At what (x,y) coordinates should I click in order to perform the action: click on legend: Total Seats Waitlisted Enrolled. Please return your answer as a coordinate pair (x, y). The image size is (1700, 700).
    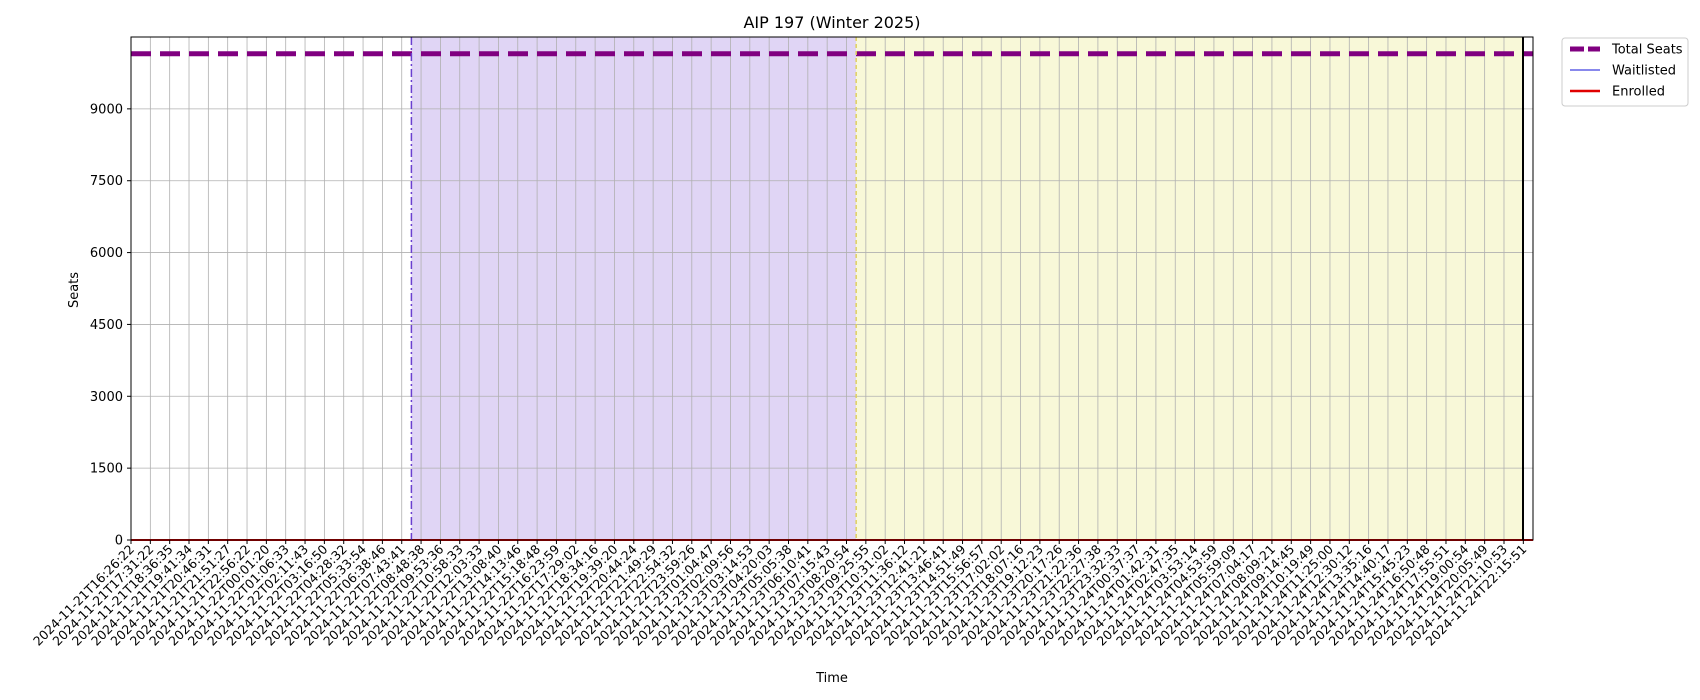
    Looking at the image, I should click on (1625, 72).